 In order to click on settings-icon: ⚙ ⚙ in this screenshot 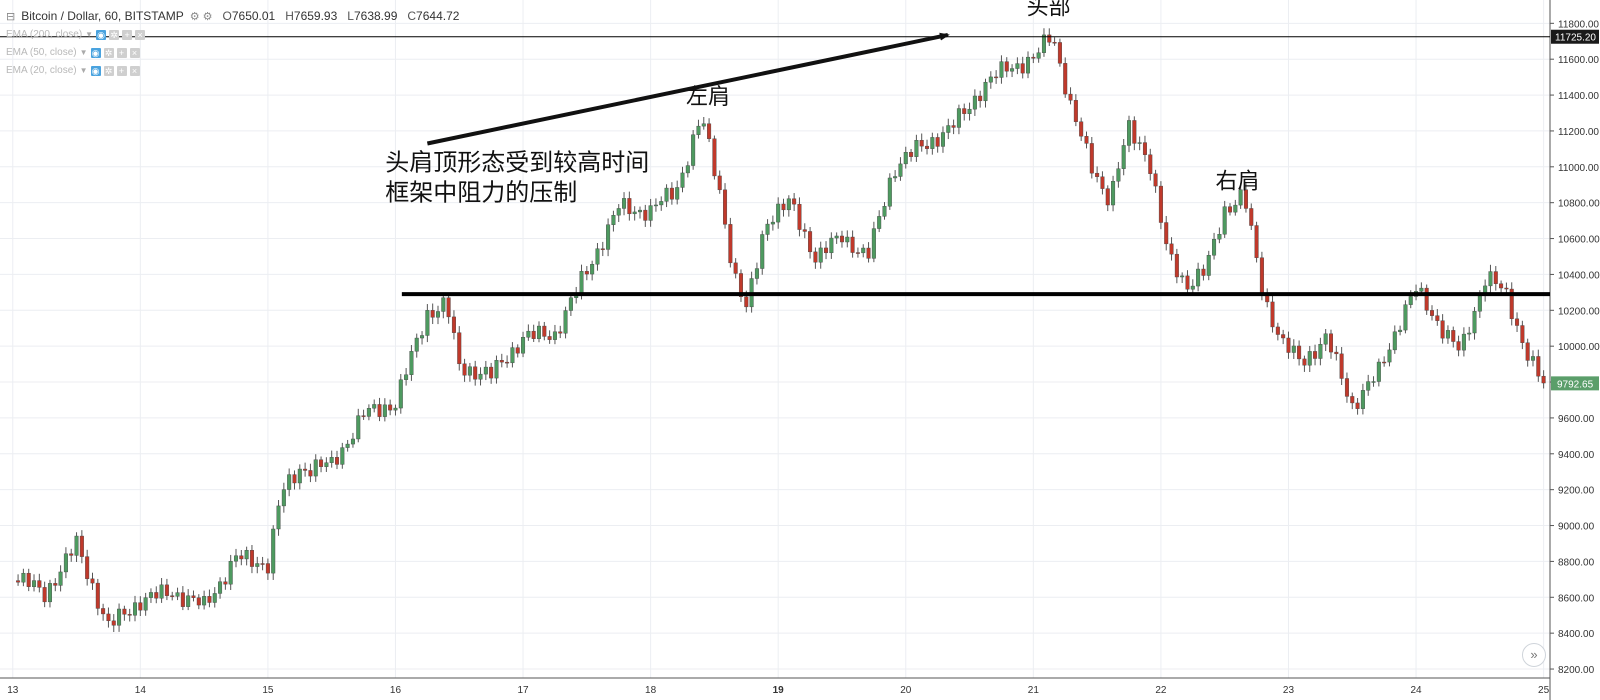, I will do `click(201, 16)`.